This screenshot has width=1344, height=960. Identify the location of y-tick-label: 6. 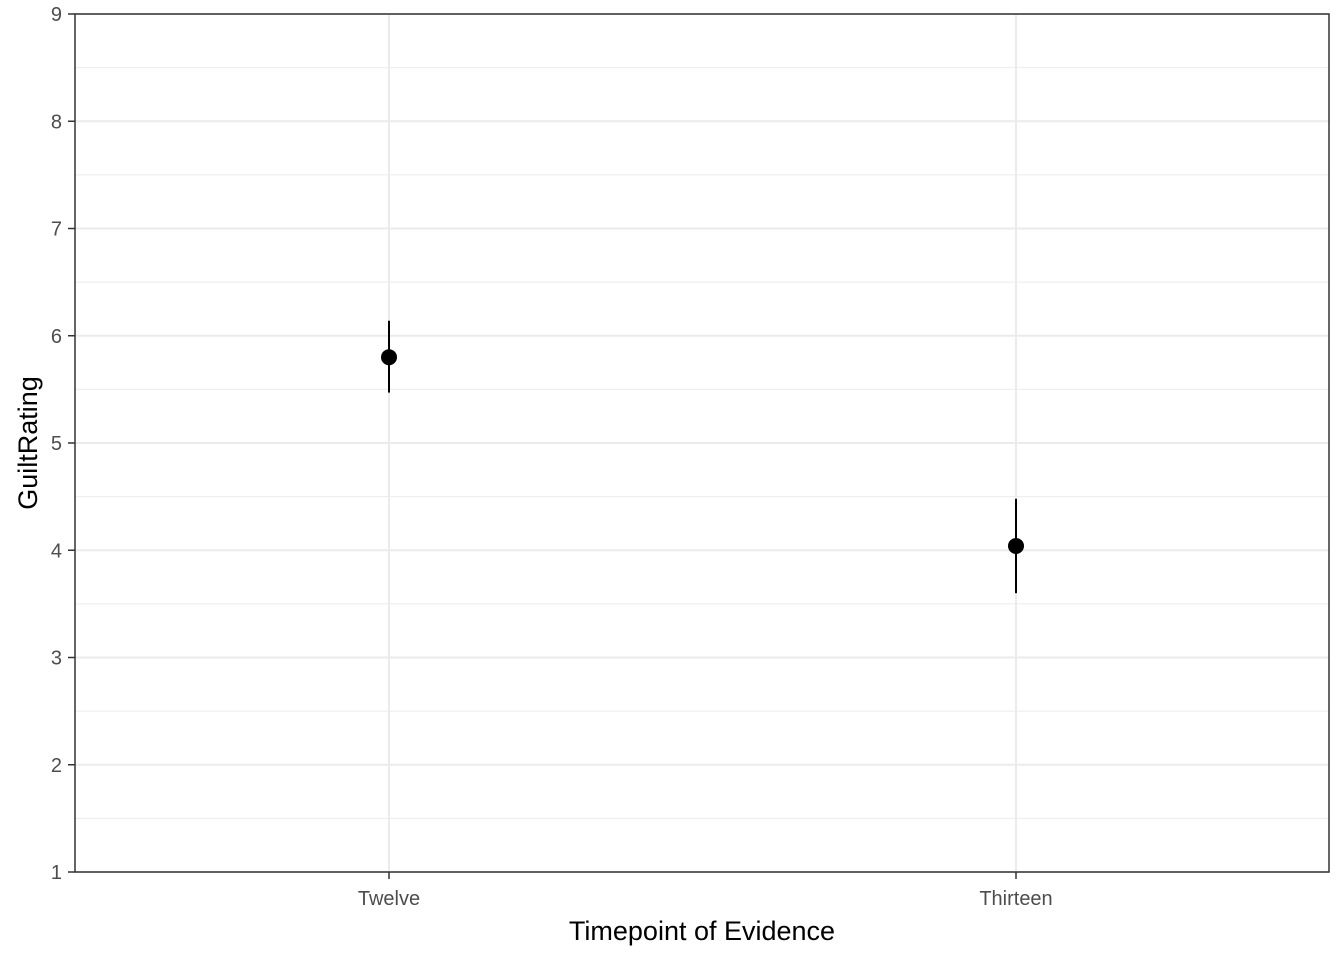
(56, 337).